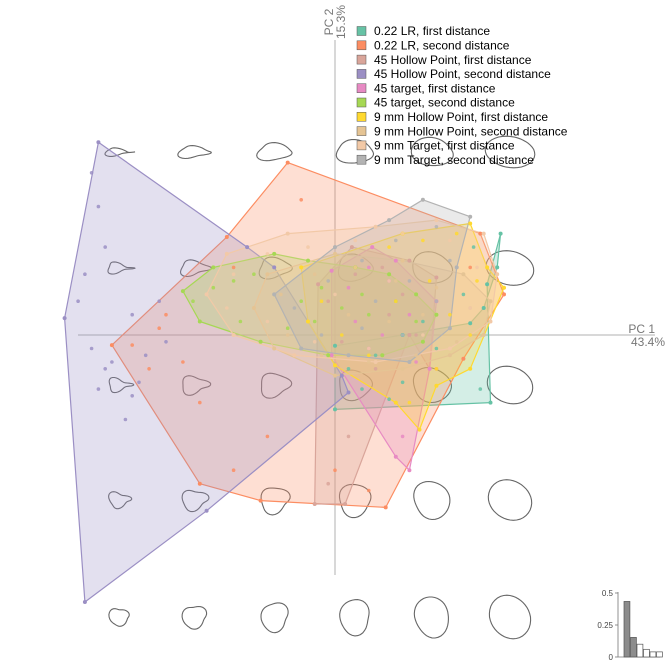 The image size is (672, 672). What do you see at coordinates (653, 654) in the screenshot?
I see `scree-bar` at bounding box center [653, 654].